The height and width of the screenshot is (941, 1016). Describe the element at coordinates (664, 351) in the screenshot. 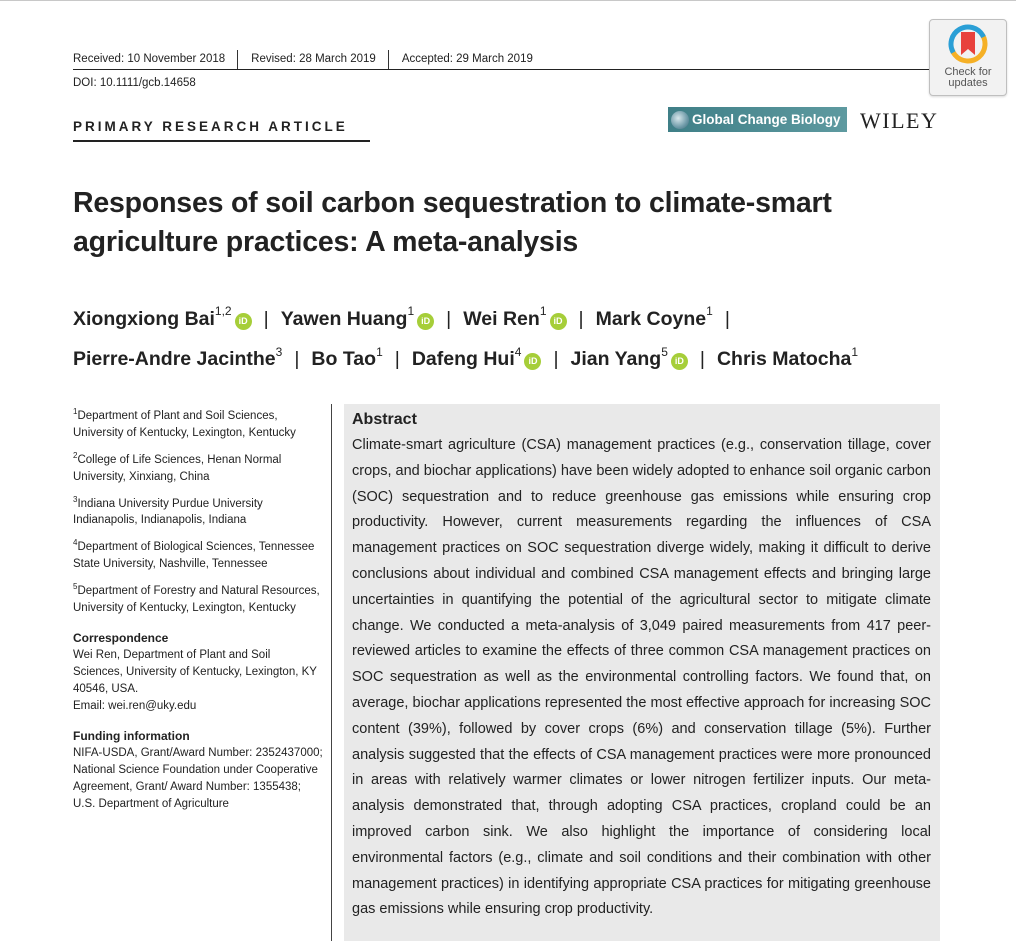

I see `author-affiliation-number: 5` at that location.